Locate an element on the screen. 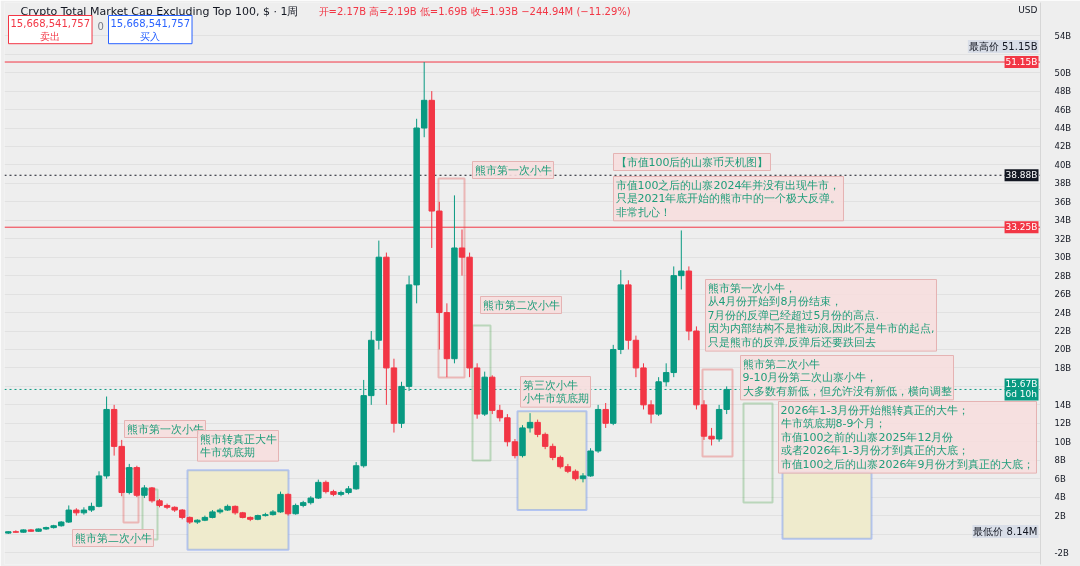 The image size is (1080, 566). y-tick-label: 20B is located at coordinates (1063, 349).